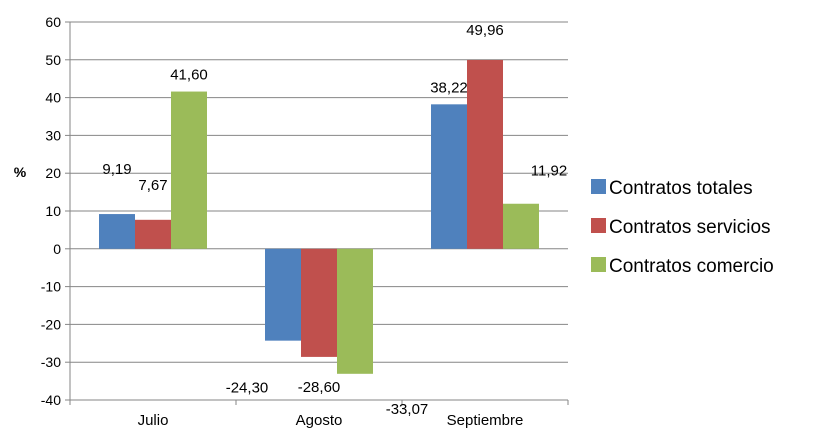 This screenshot has height=434, width=818. What do you see at coordinates (53, 98) in the screenshot?
I see `y-tick-label: 40` at bounding box center [53, 98].